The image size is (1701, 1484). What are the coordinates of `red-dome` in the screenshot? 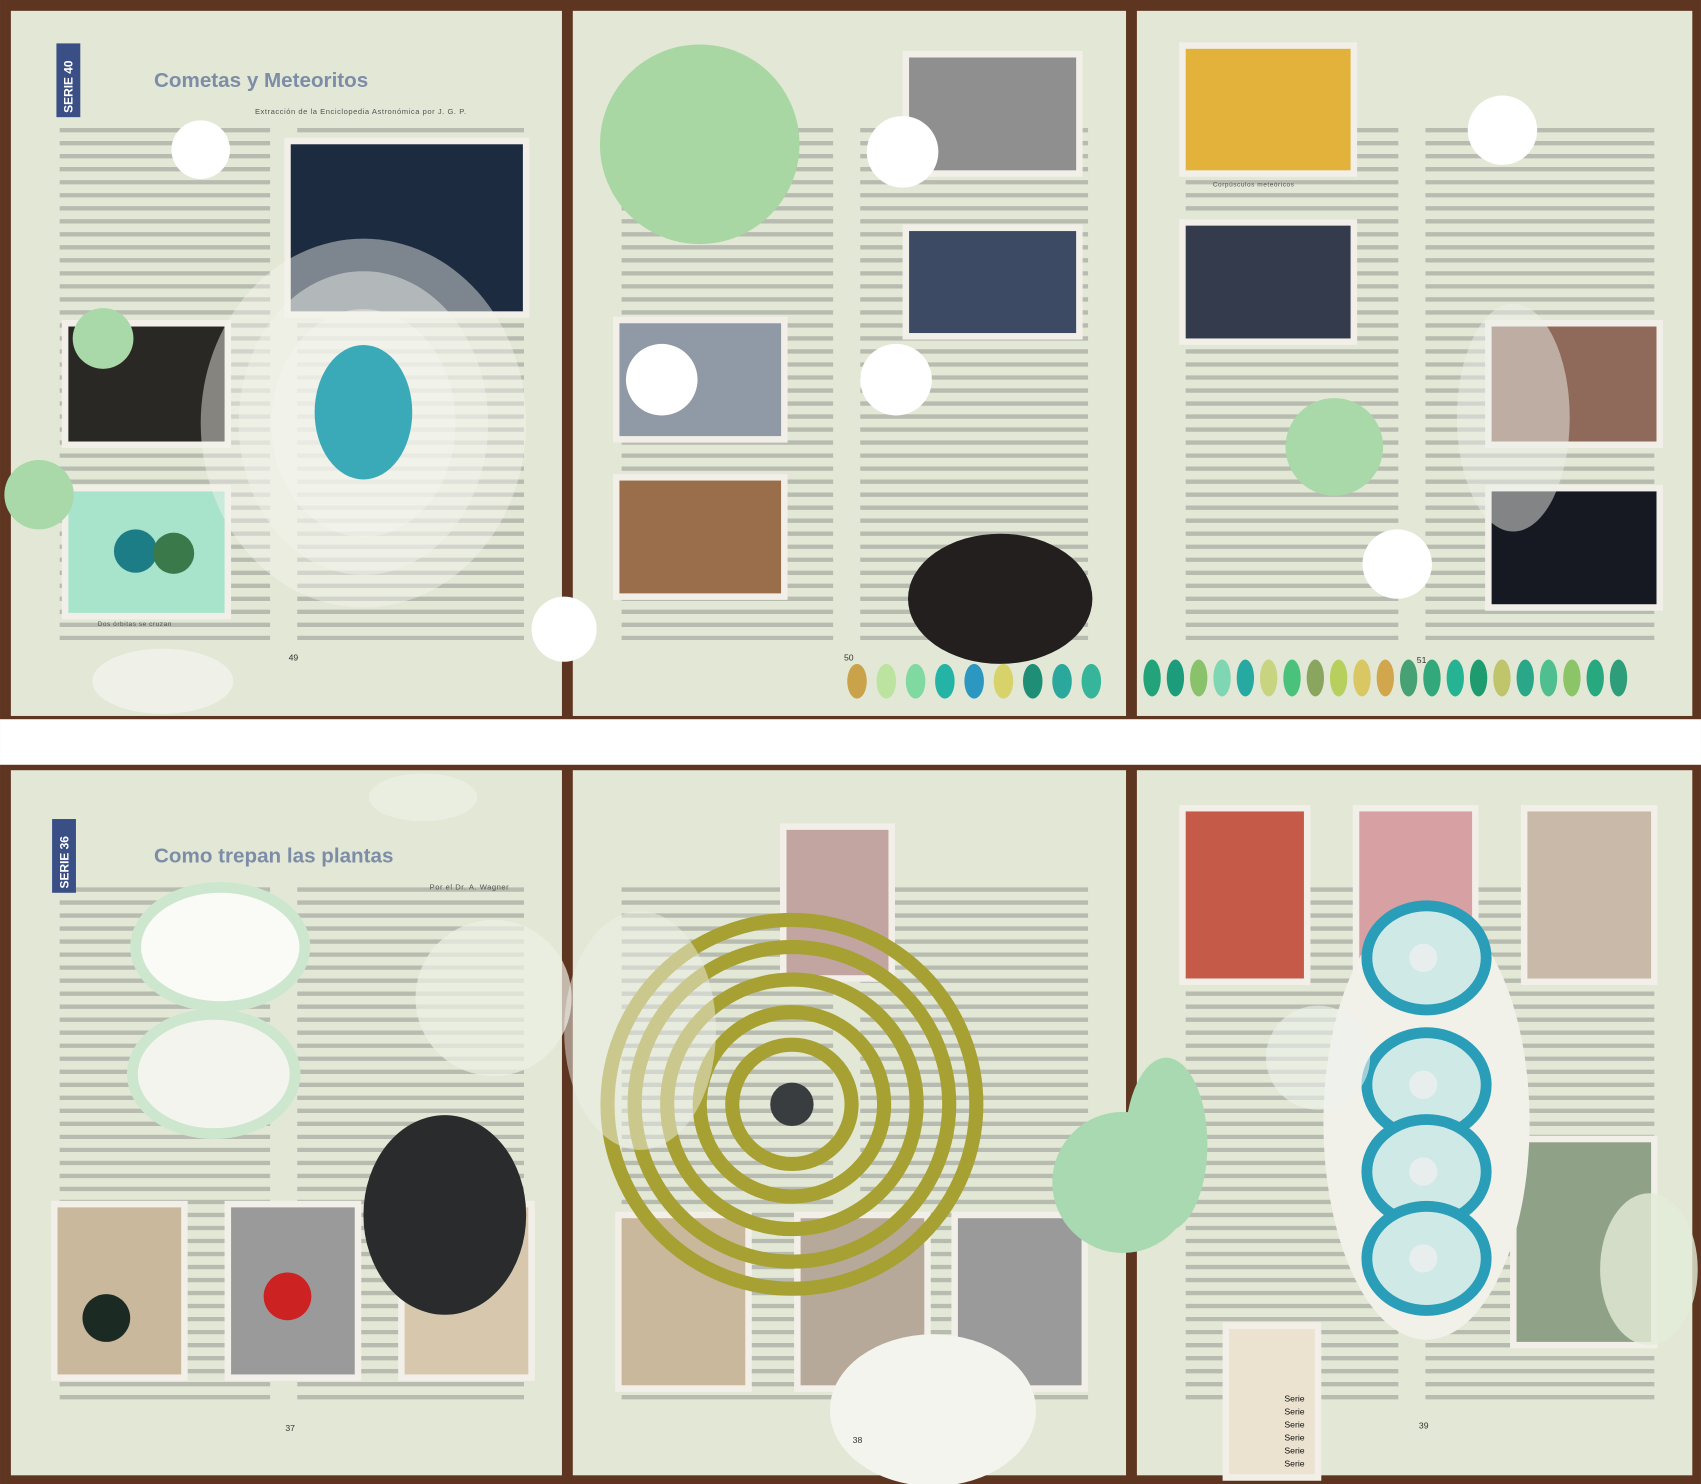 It's located at (287, 1296).